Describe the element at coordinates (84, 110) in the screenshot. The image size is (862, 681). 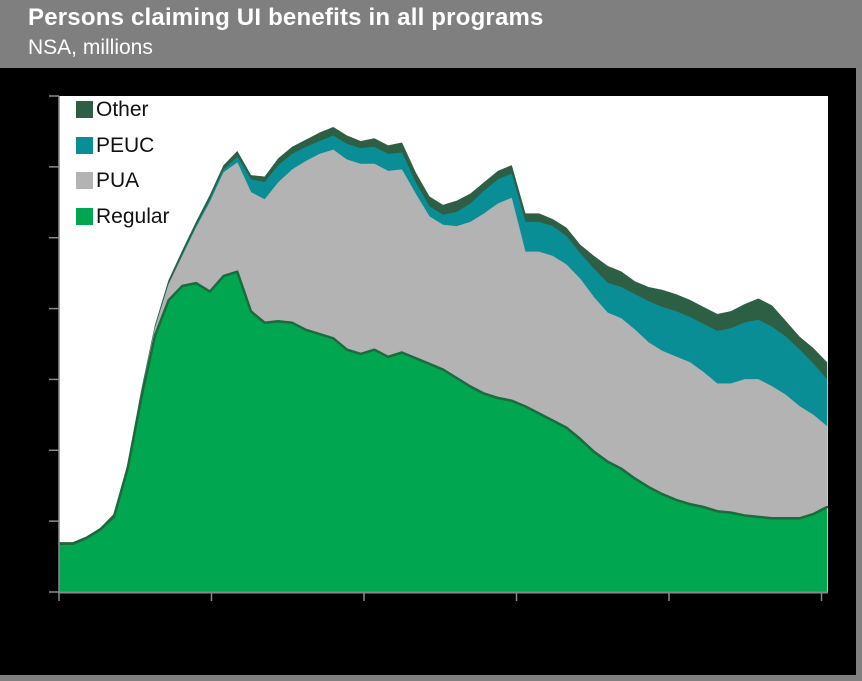
I see `other-swatch-icon` at that location.